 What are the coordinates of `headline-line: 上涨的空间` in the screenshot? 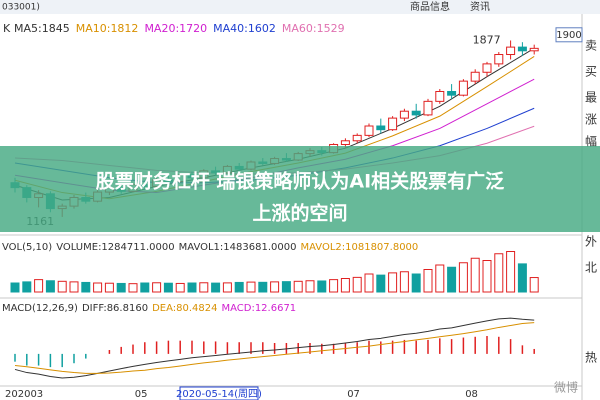 It's located at (299, 213).